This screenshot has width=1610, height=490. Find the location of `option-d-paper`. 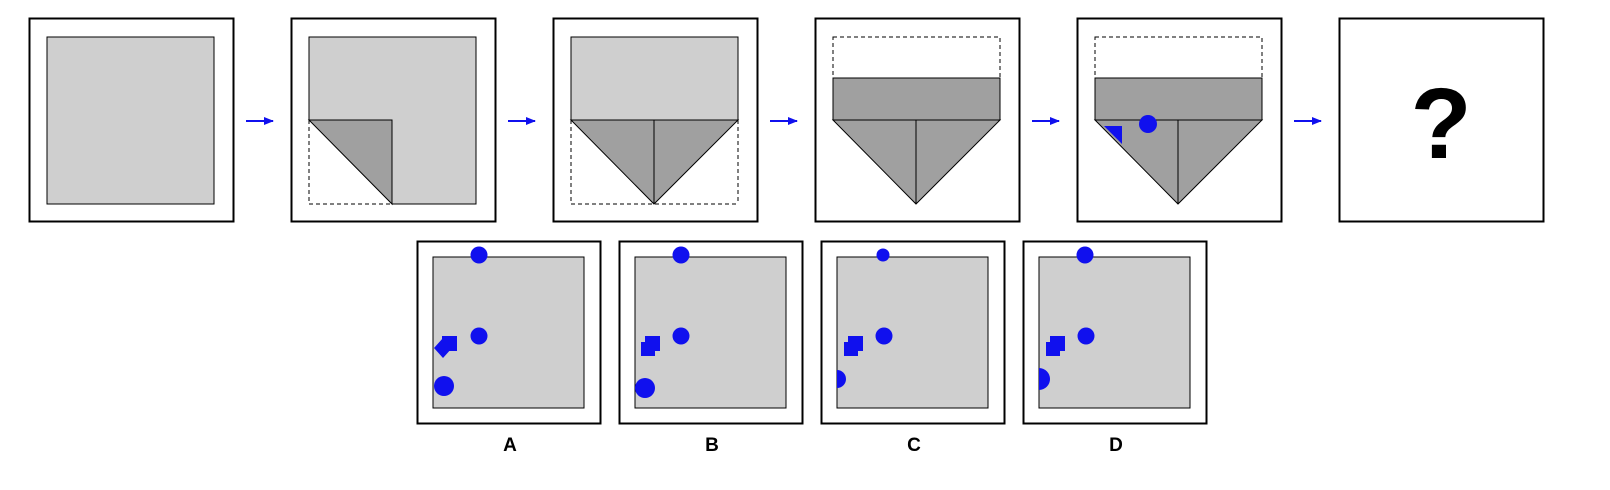

option-d-paper is located at coordinates (1114, 332).